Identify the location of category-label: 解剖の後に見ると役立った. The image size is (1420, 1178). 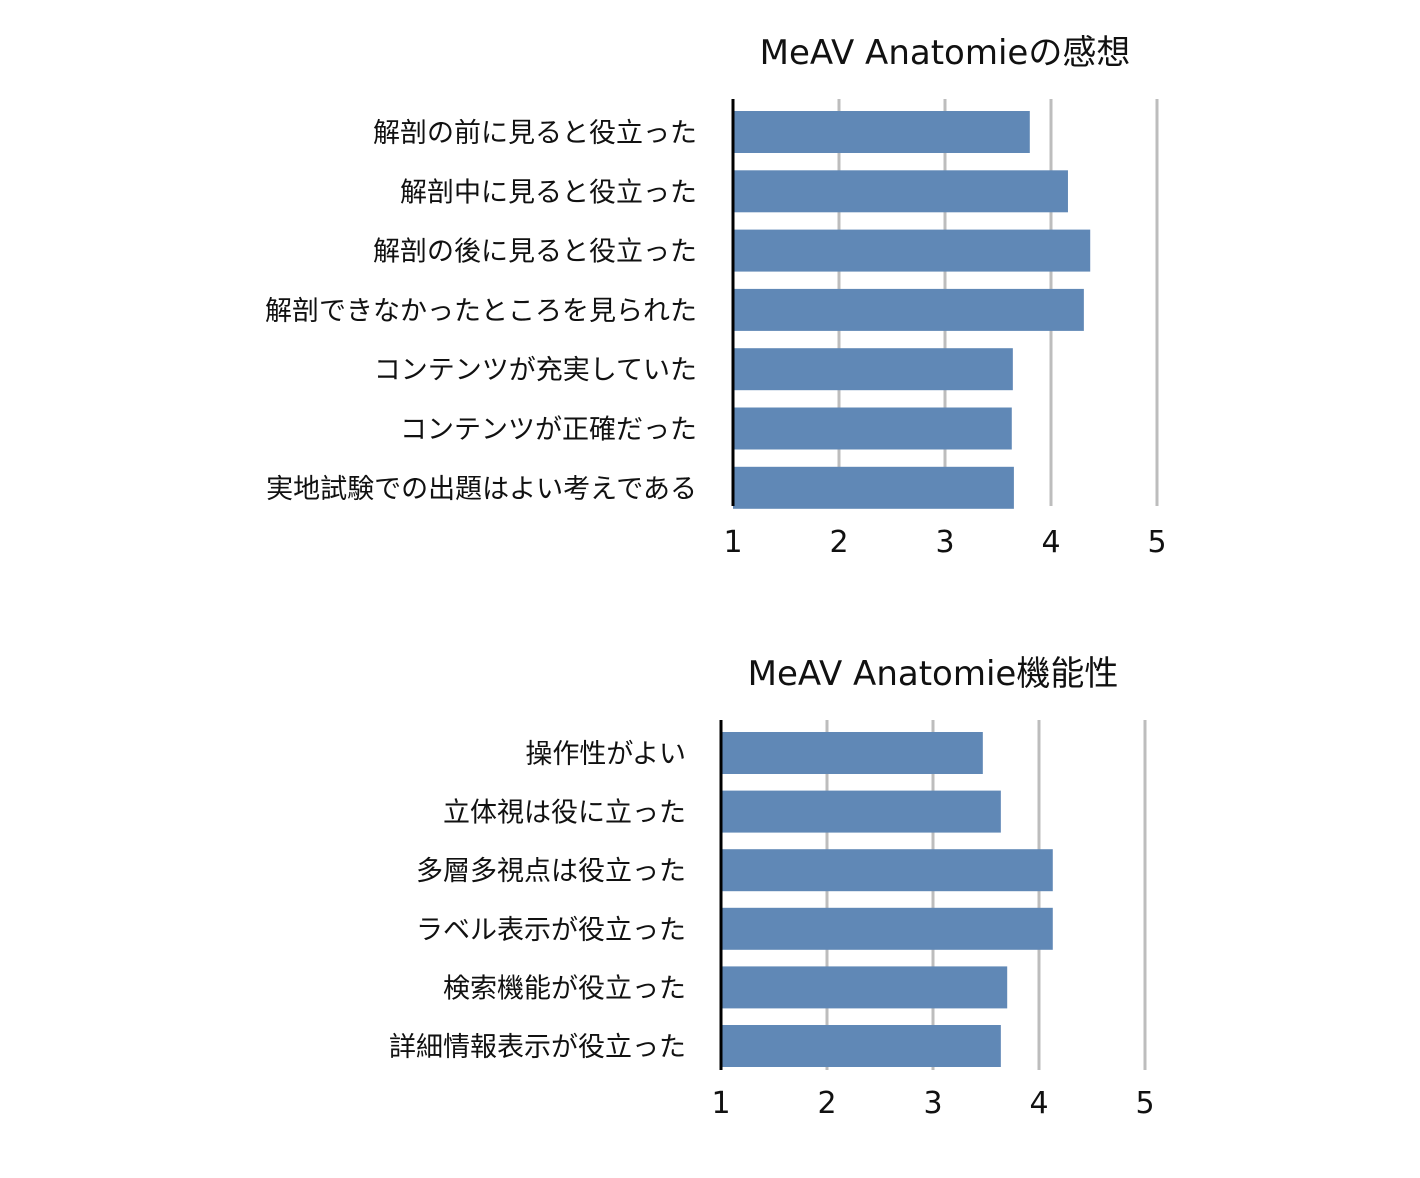
(535, 252).